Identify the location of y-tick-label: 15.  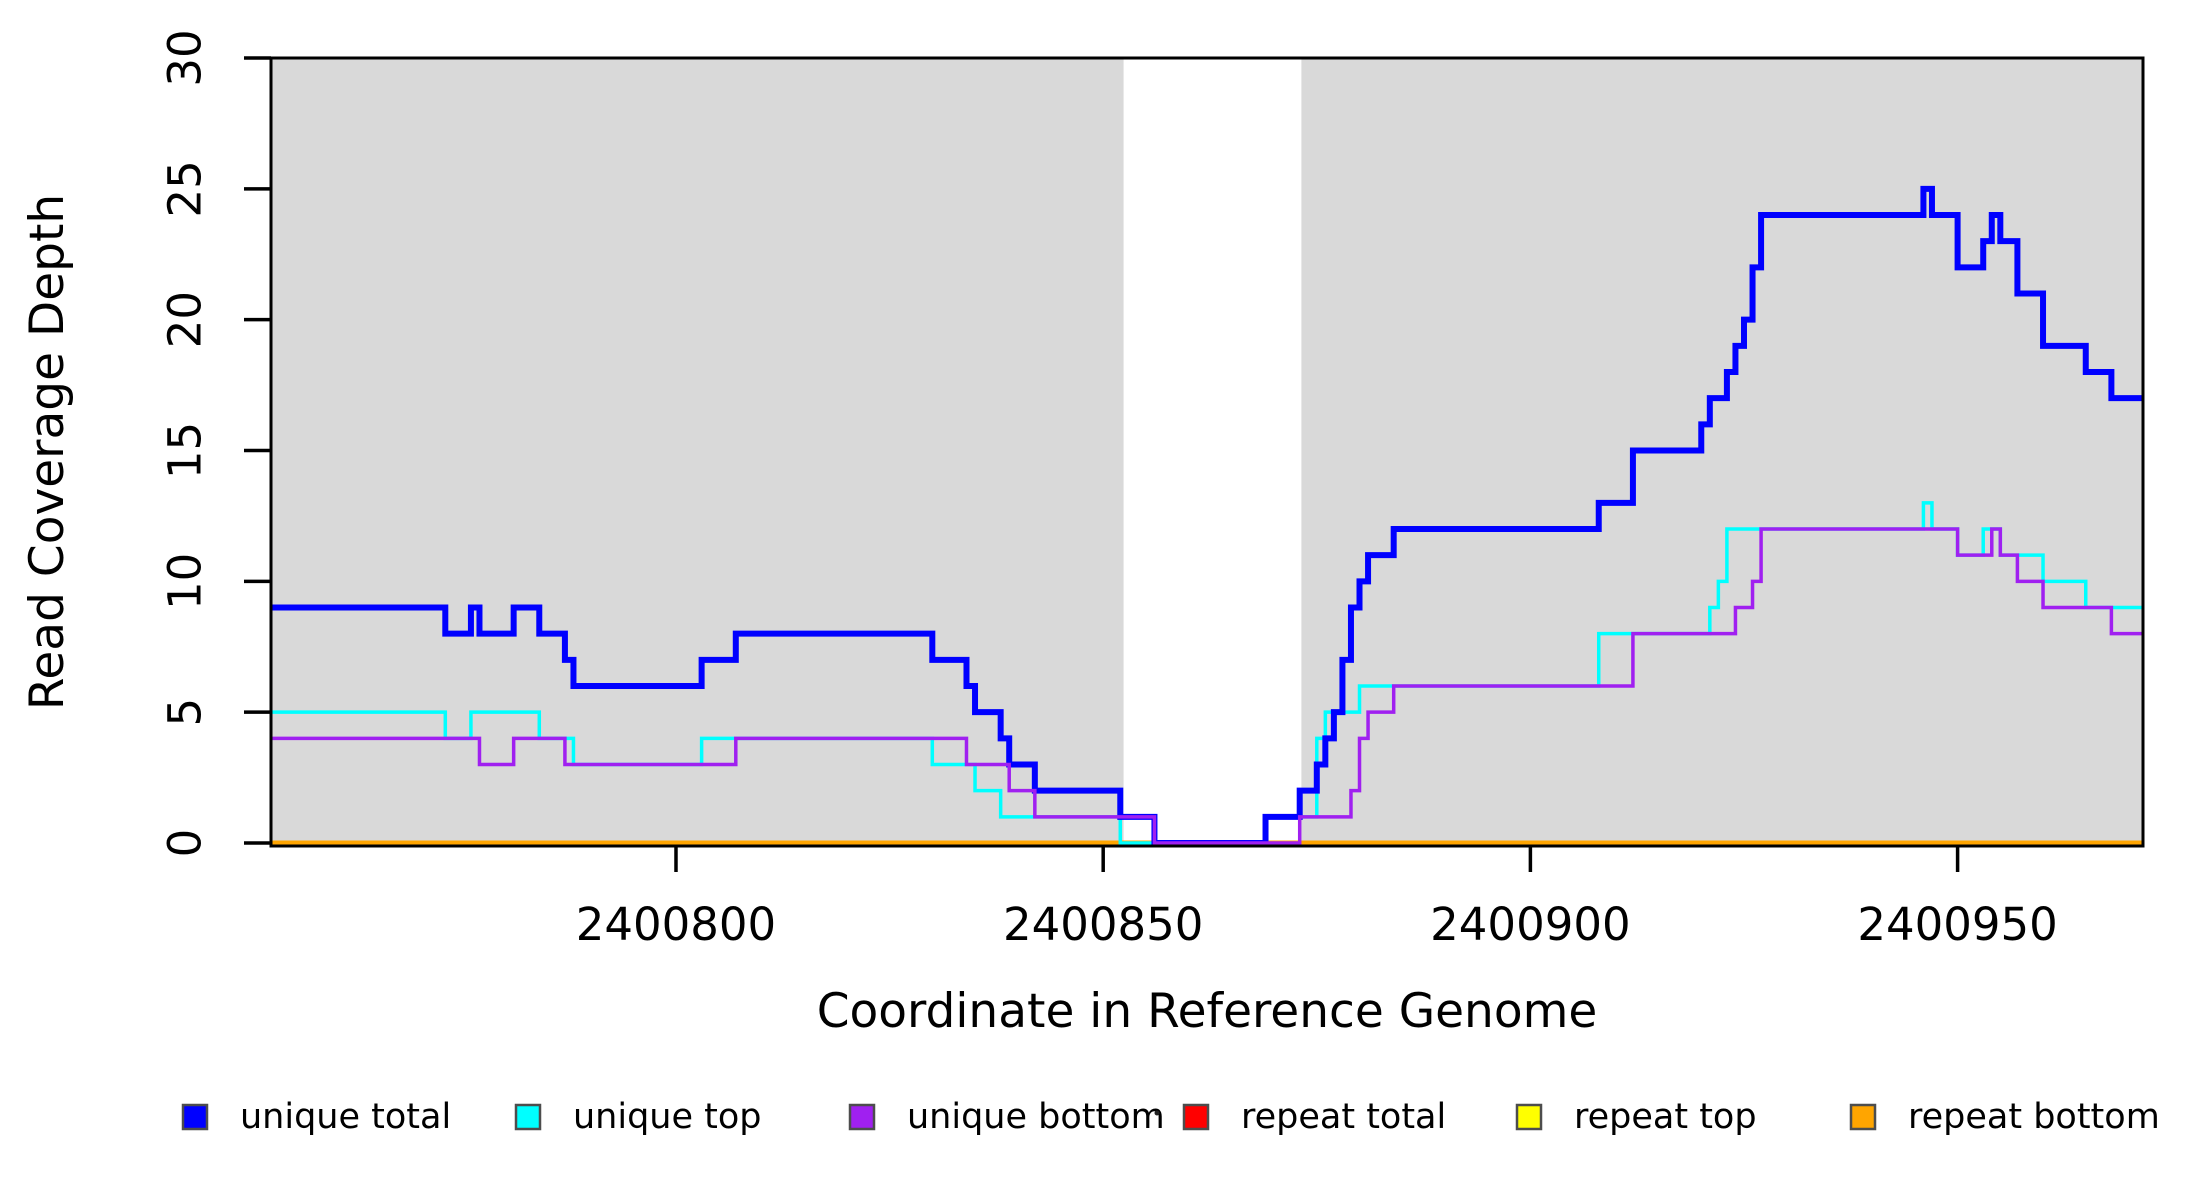
(185, 450).